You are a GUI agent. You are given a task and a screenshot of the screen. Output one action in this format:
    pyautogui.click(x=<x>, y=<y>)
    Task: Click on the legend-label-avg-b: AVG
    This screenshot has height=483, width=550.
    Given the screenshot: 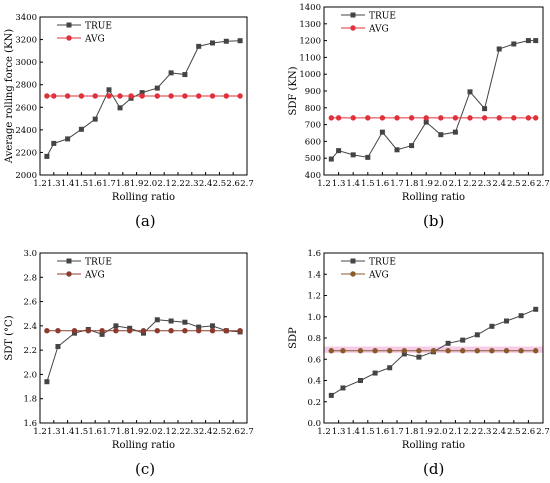 What is the action you would take?
    pyautogui.click(x=378, y=30)
    